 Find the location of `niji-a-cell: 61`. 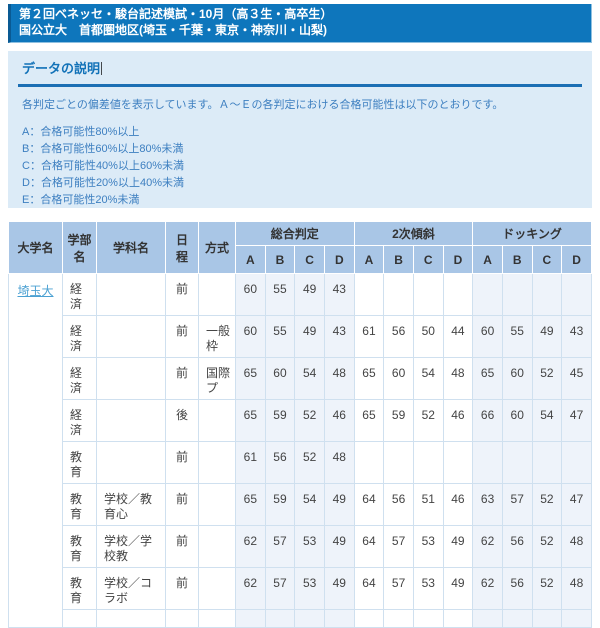

niji-a-cell: 61 is located at coordinates (369, 336).